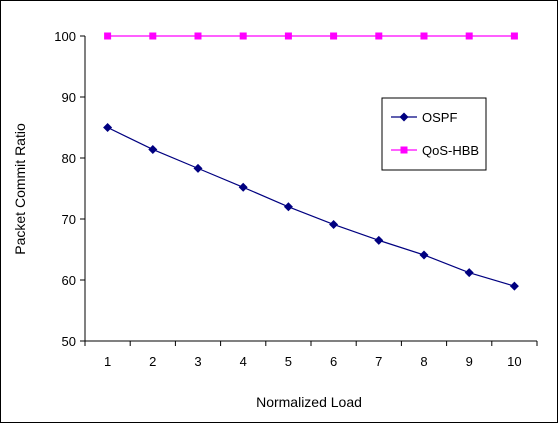  Describe the element at coordinates (450, 150) in the screenshot. I see `legend-label-qos-hbb: QoS-HBB` at that location.